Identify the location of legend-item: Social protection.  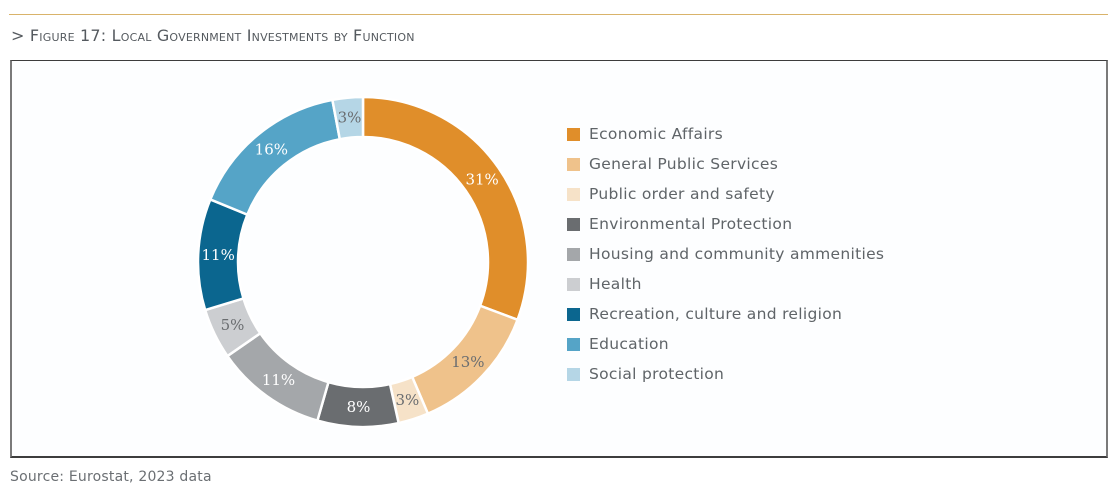
(725, 379).